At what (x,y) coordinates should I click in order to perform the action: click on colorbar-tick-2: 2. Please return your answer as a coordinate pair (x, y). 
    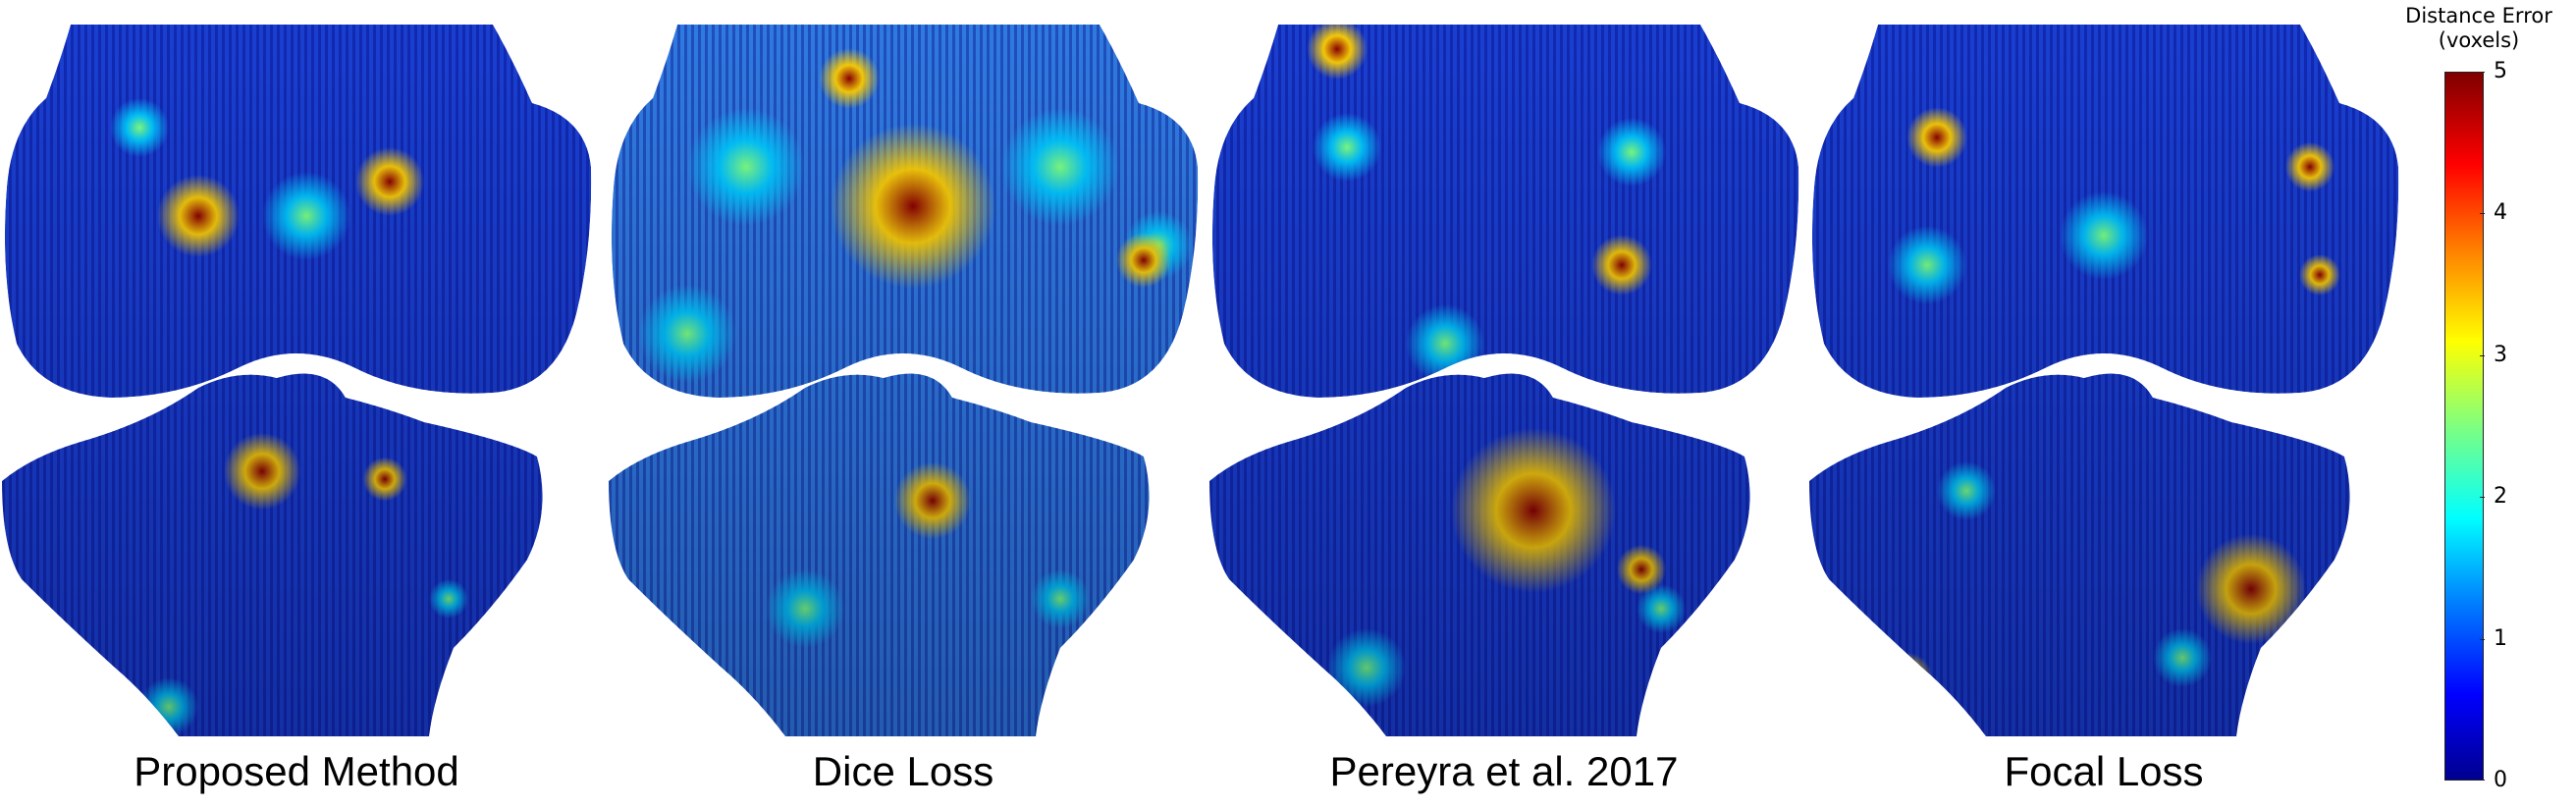
    Looking at the image, I should click on (2500, 496).